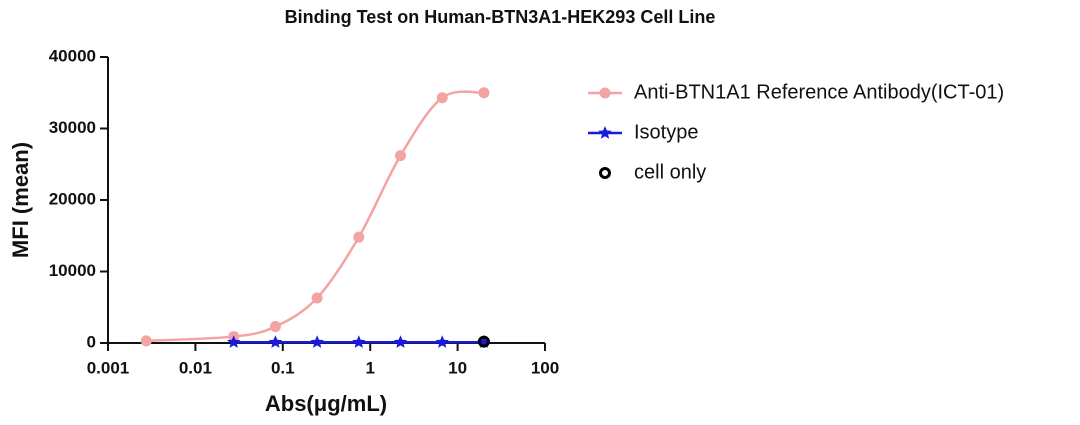 This screenshot has height=425, width=1080. What do you see at coordinates (819, 92) in the screenshot?
I see `legend-label: Anti-BTN1A1 Reference Antibody(ICT-01)` at bounding box center [819, 92].